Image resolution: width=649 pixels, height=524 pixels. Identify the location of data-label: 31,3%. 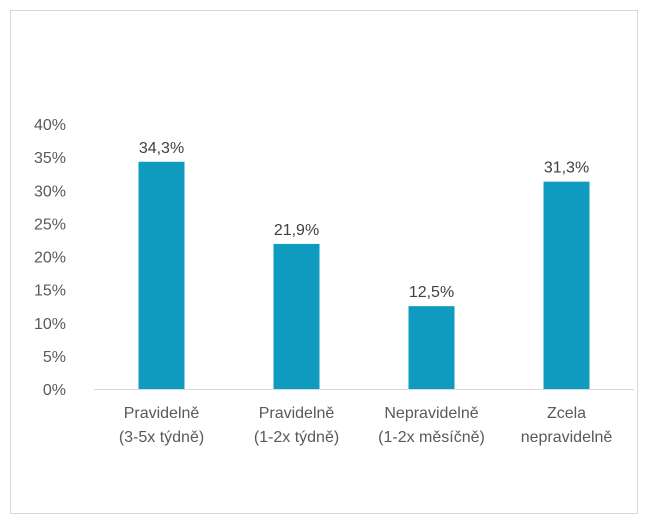
(566, 168).